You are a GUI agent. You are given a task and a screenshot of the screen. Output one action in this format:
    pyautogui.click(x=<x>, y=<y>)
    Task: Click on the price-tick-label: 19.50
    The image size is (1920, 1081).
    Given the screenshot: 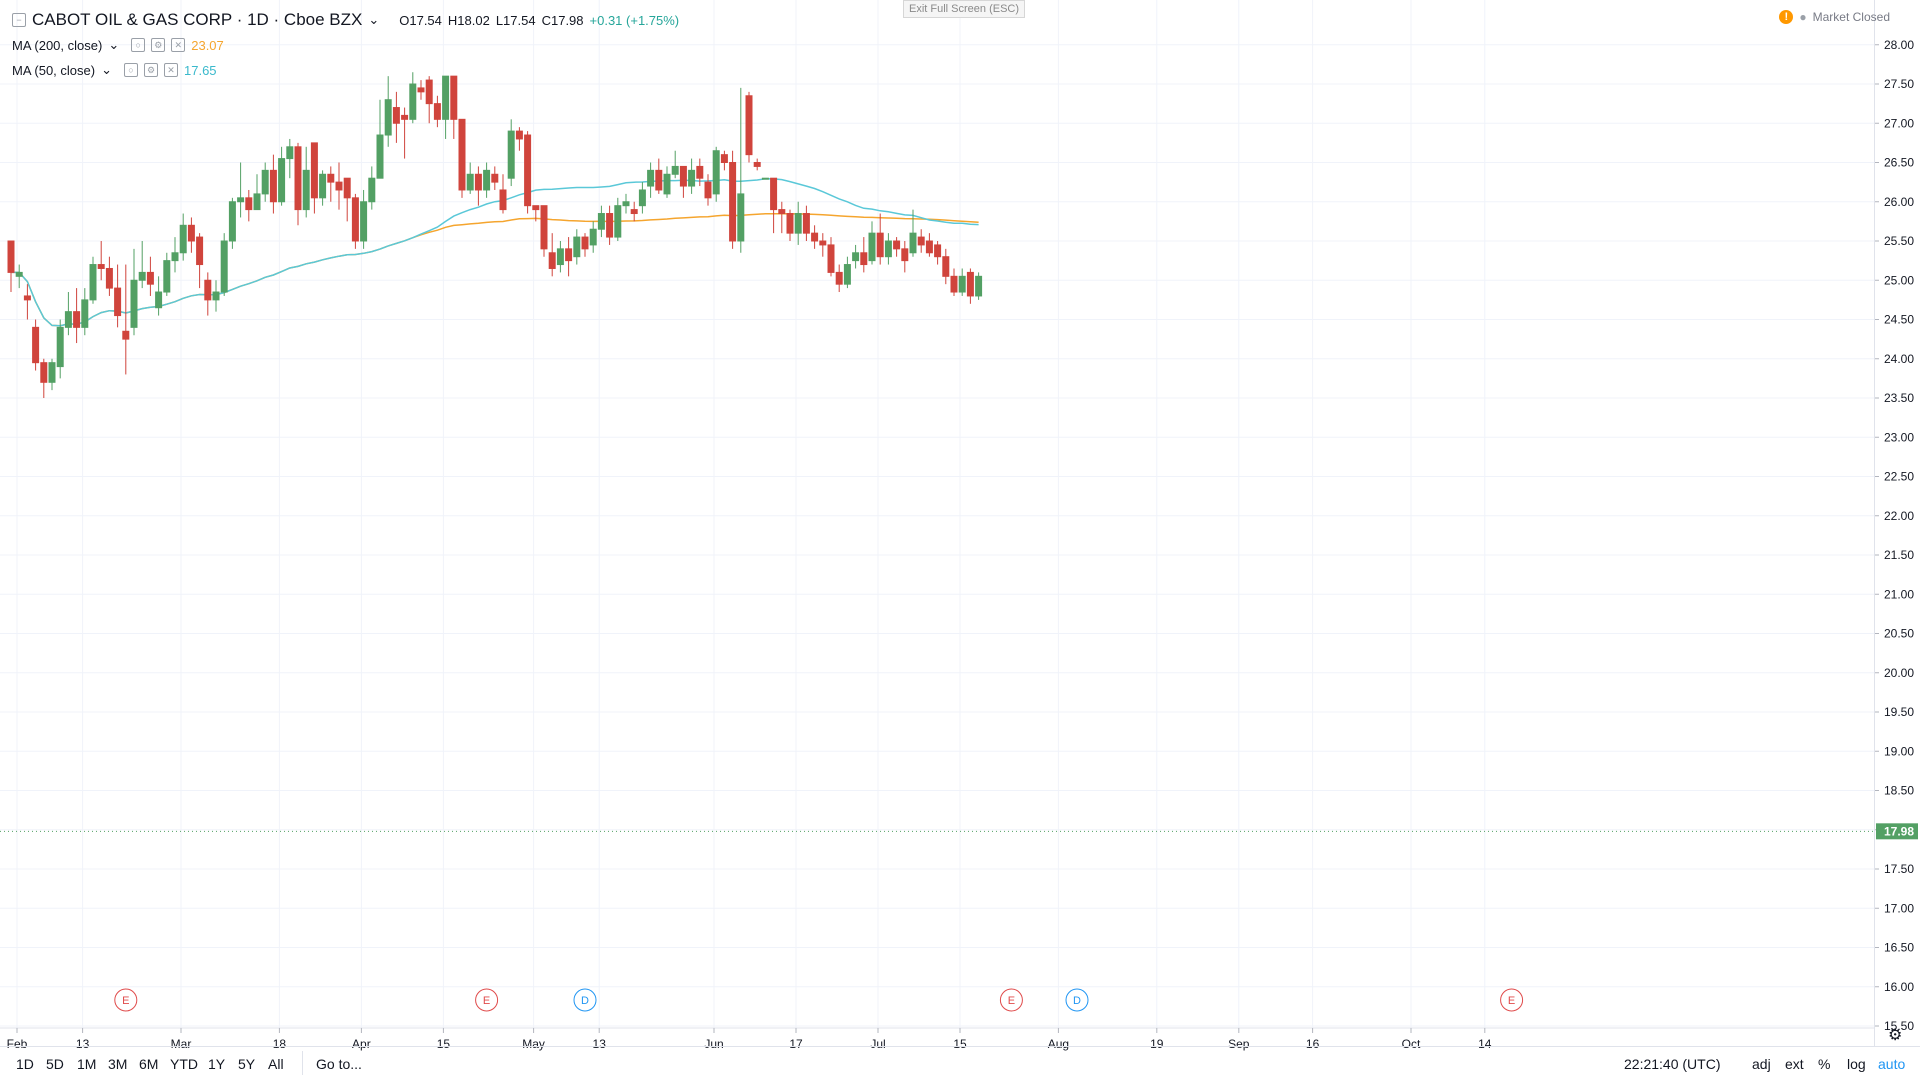 What is the action you would take?
    pyautogui.click(x=1899, y=712)
    